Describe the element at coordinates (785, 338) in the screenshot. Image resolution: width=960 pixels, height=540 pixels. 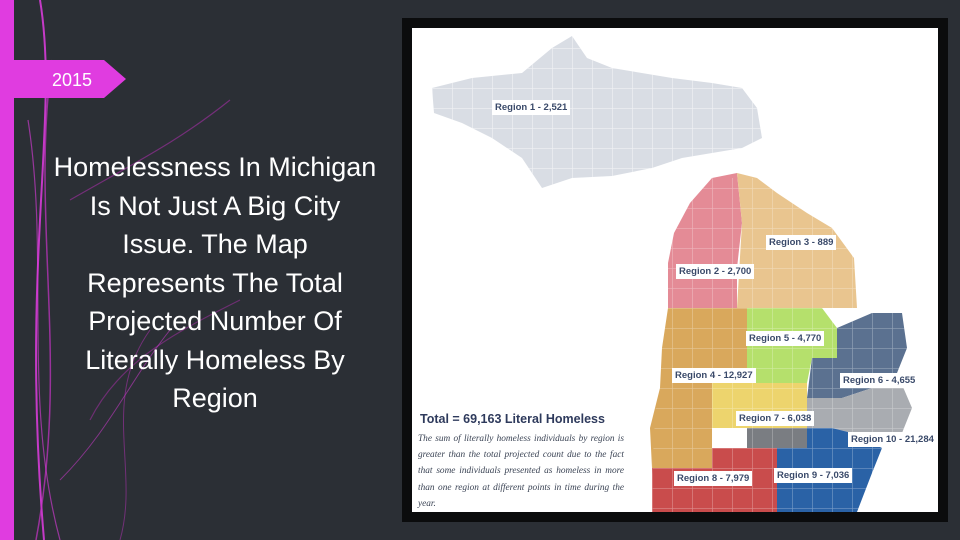
I see `region-5-label: Region 5 - 4,770` at that location.